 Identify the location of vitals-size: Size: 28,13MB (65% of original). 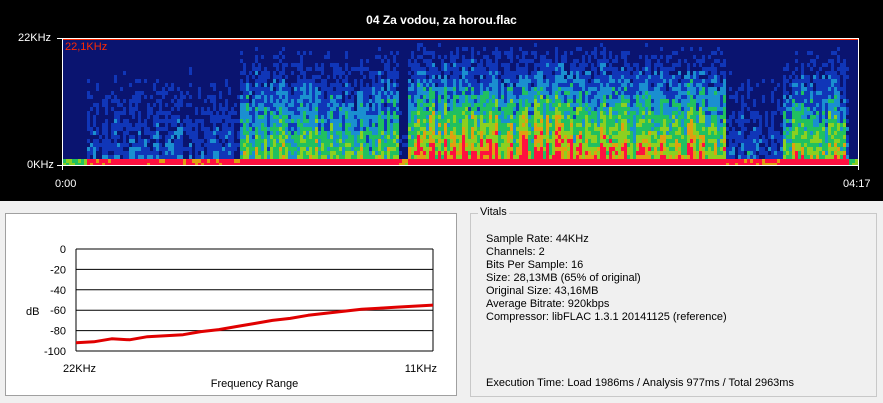
(563, 278).